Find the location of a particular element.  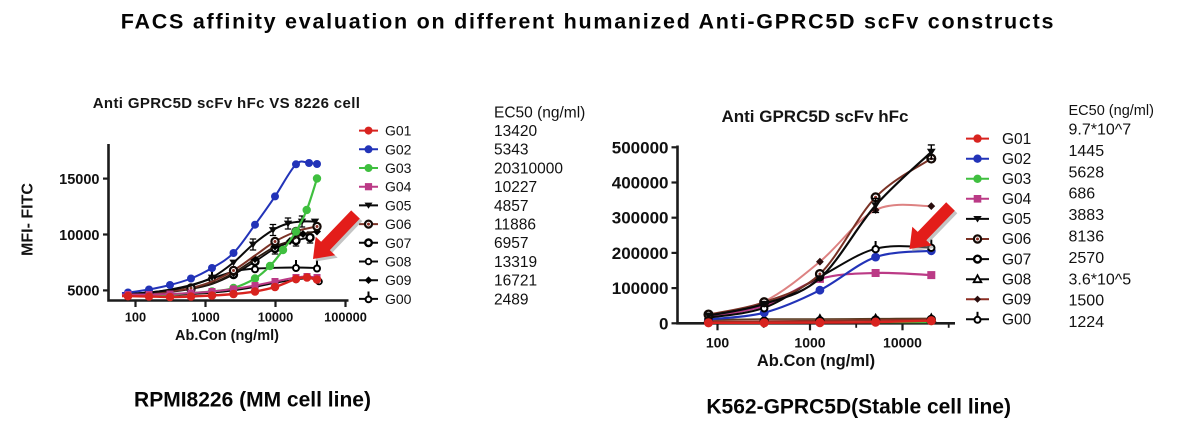

svg-text: 300000 is located at coordinates (640, 218).